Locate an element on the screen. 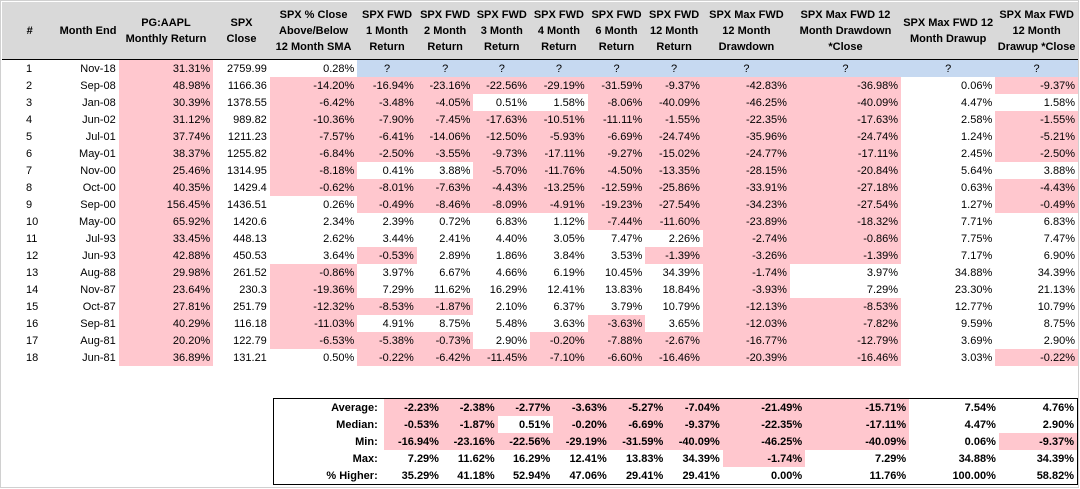  table-cell: 2.89% is located at coordinates (455, 255).